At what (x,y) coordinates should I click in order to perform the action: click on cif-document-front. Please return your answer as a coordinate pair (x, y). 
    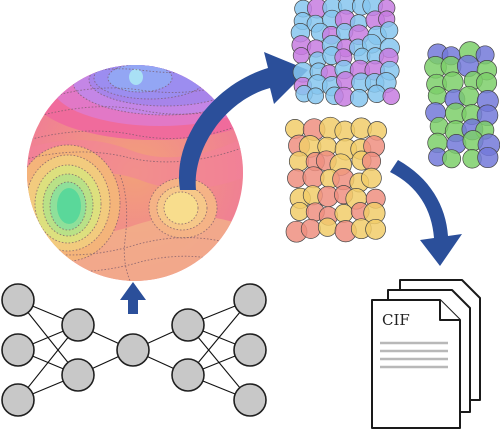
    Looking at the image, I should click on (416, 364).